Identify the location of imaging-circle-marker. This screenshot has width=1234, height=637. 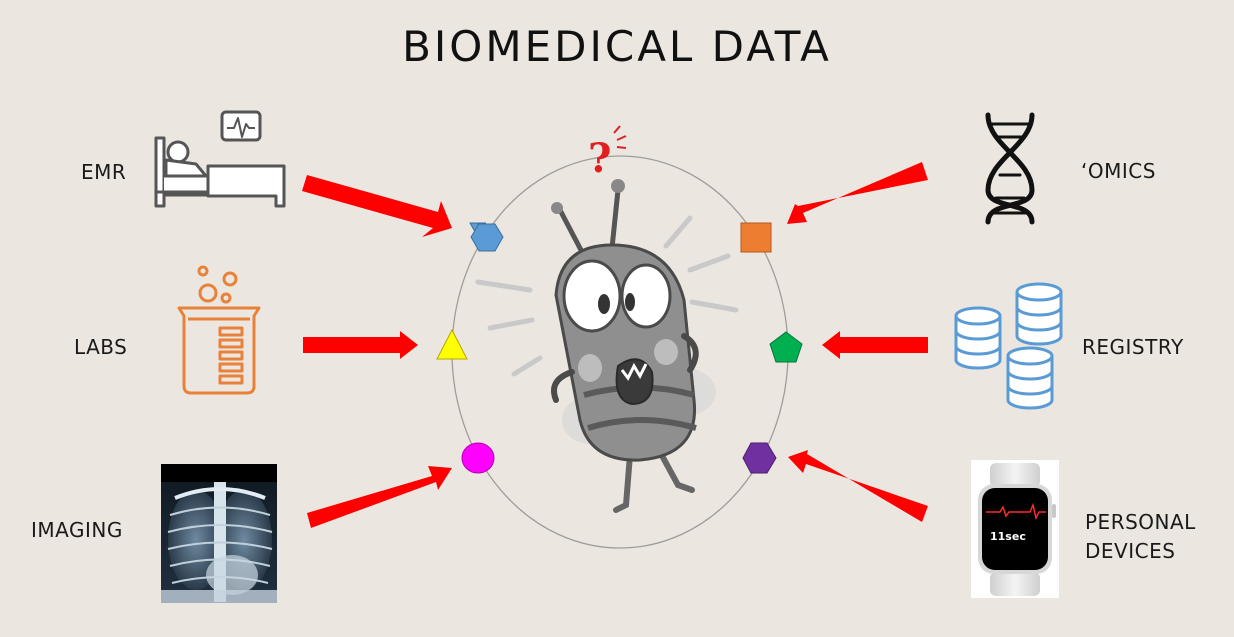
(478, 458).